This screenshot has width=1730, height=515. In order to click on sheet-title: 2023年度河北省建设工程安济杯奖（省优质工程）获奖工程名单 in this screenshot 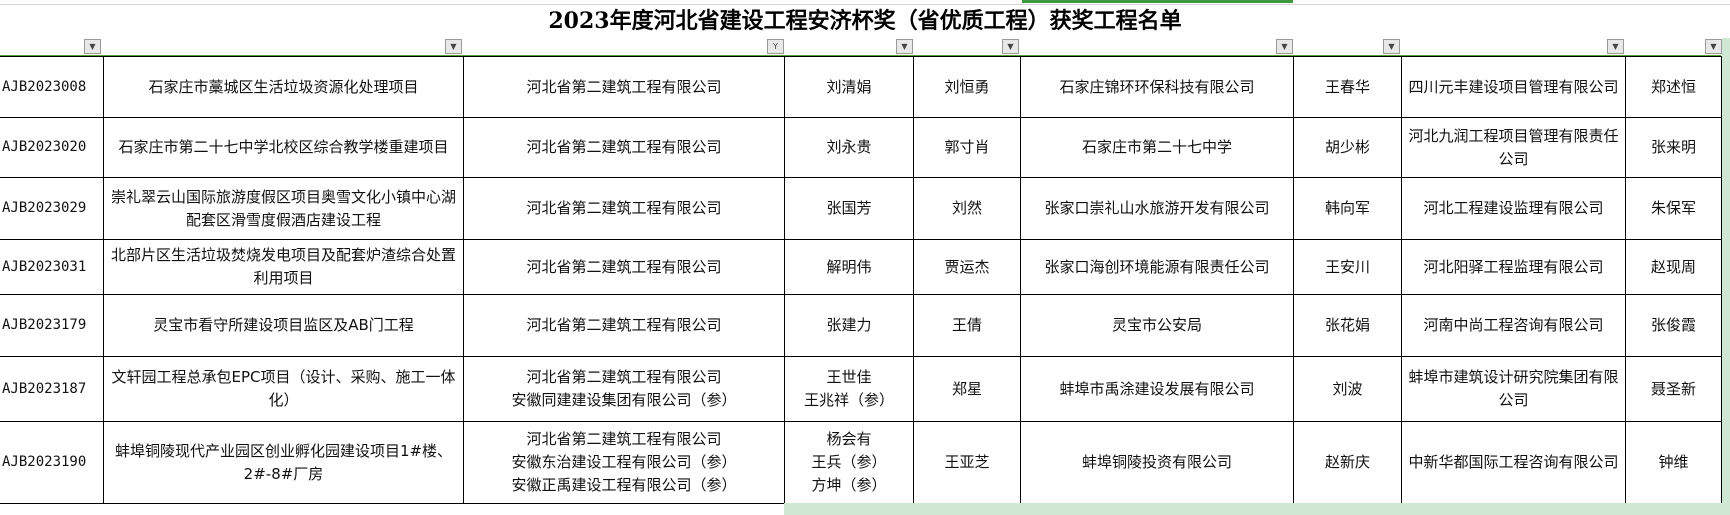, I will do `click(865, 21)`.